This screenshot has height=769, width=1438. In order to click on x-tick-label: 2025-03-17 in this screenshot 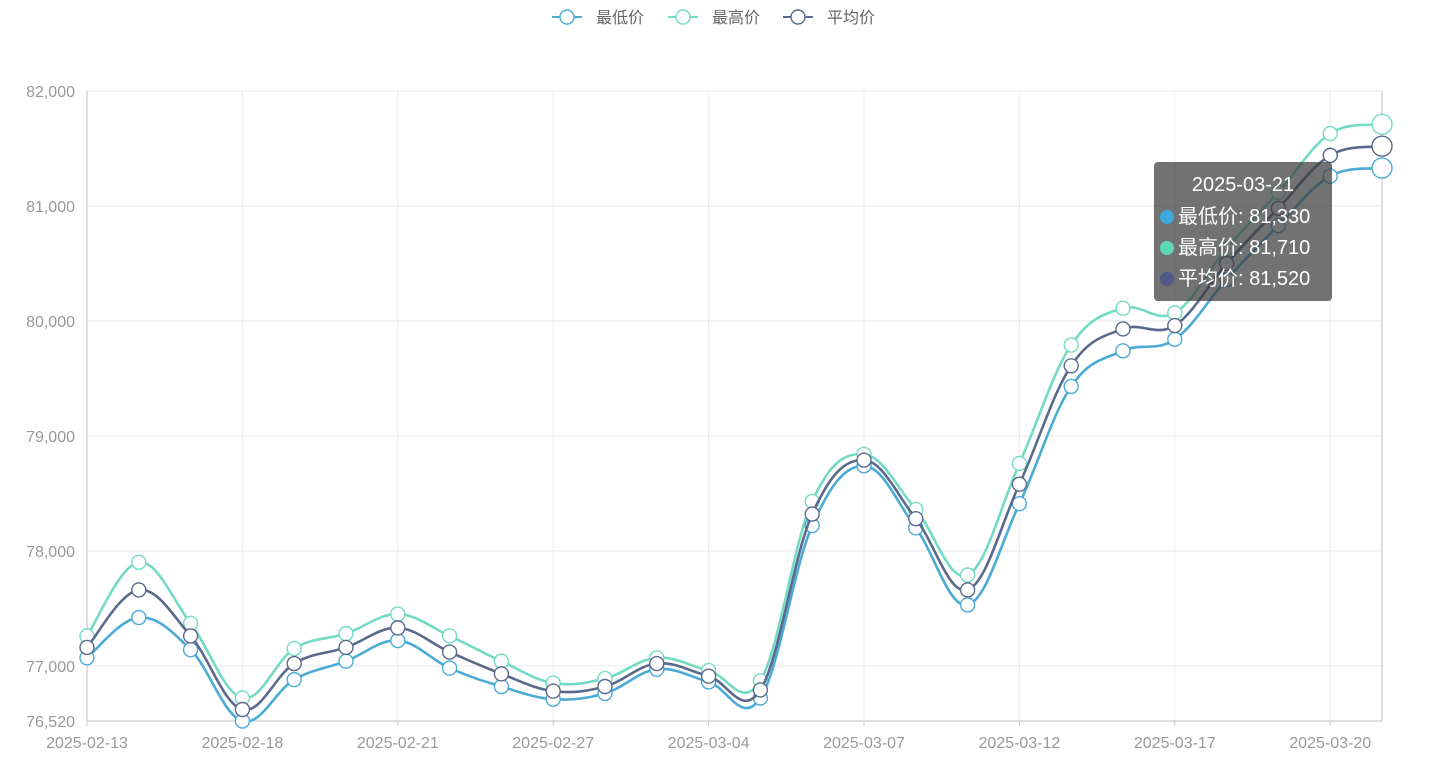, I will do `click(1175, 743)`.